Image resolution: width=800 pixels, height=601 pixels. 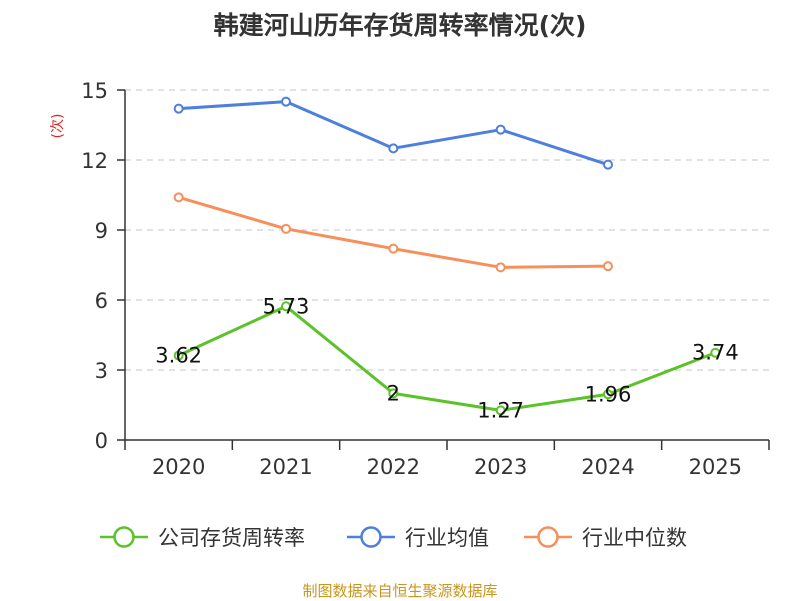 I want to click on data-label: 2, so click(x=393, y=393).